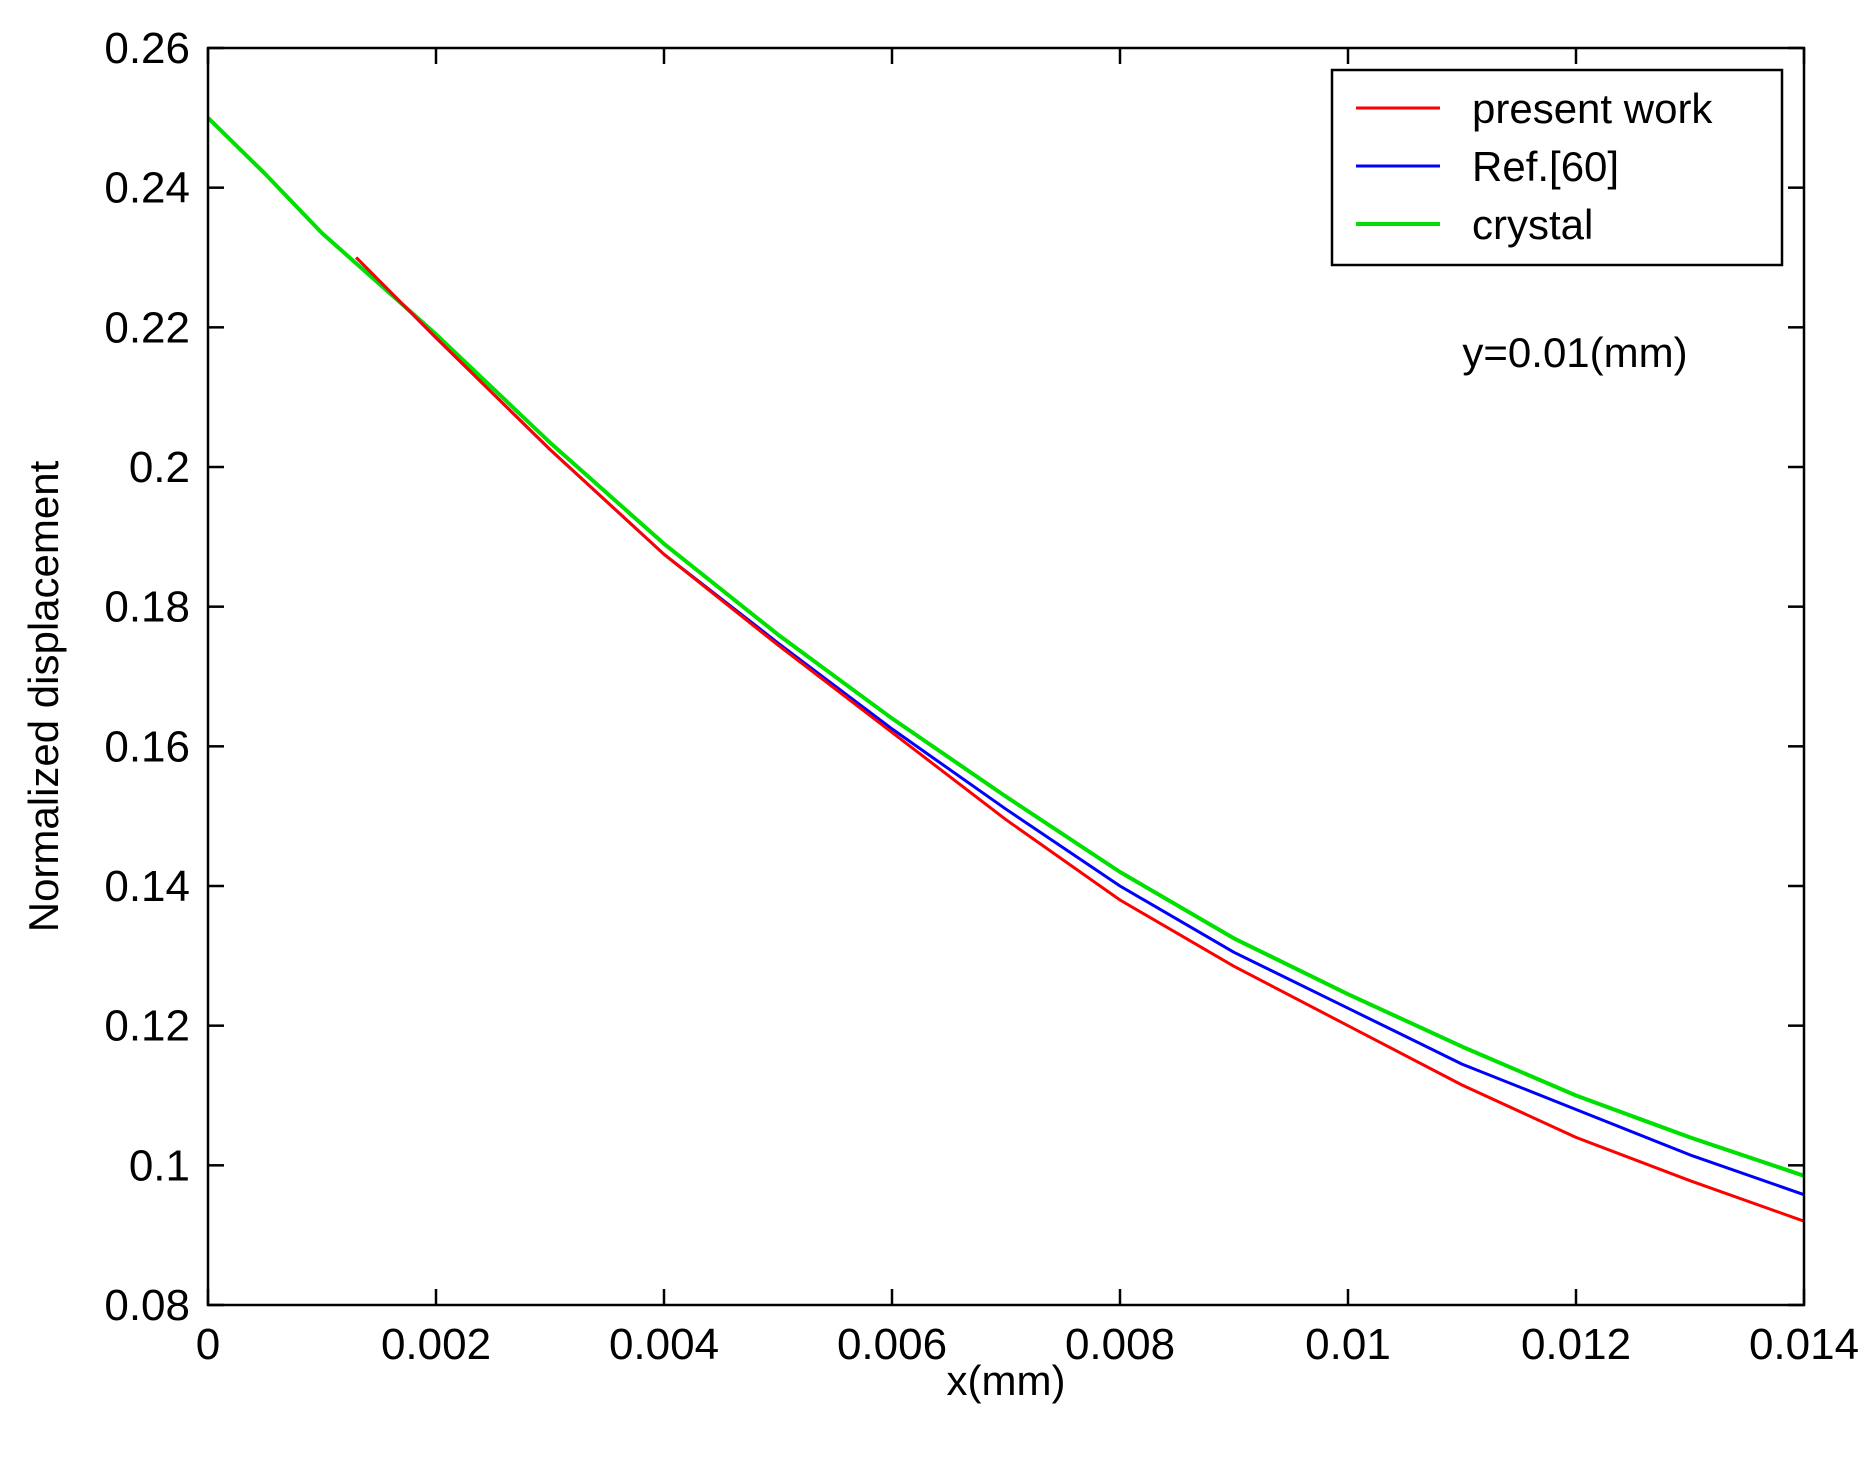 The width and height of the screenshot is (1871, 1463). Describe the element at coordinates (1348, 1344) in the screenshot. I see `x-tick-label: 0.01` at that location.